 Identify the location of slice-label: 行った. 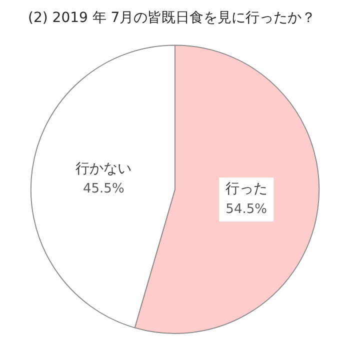
(246, 189).